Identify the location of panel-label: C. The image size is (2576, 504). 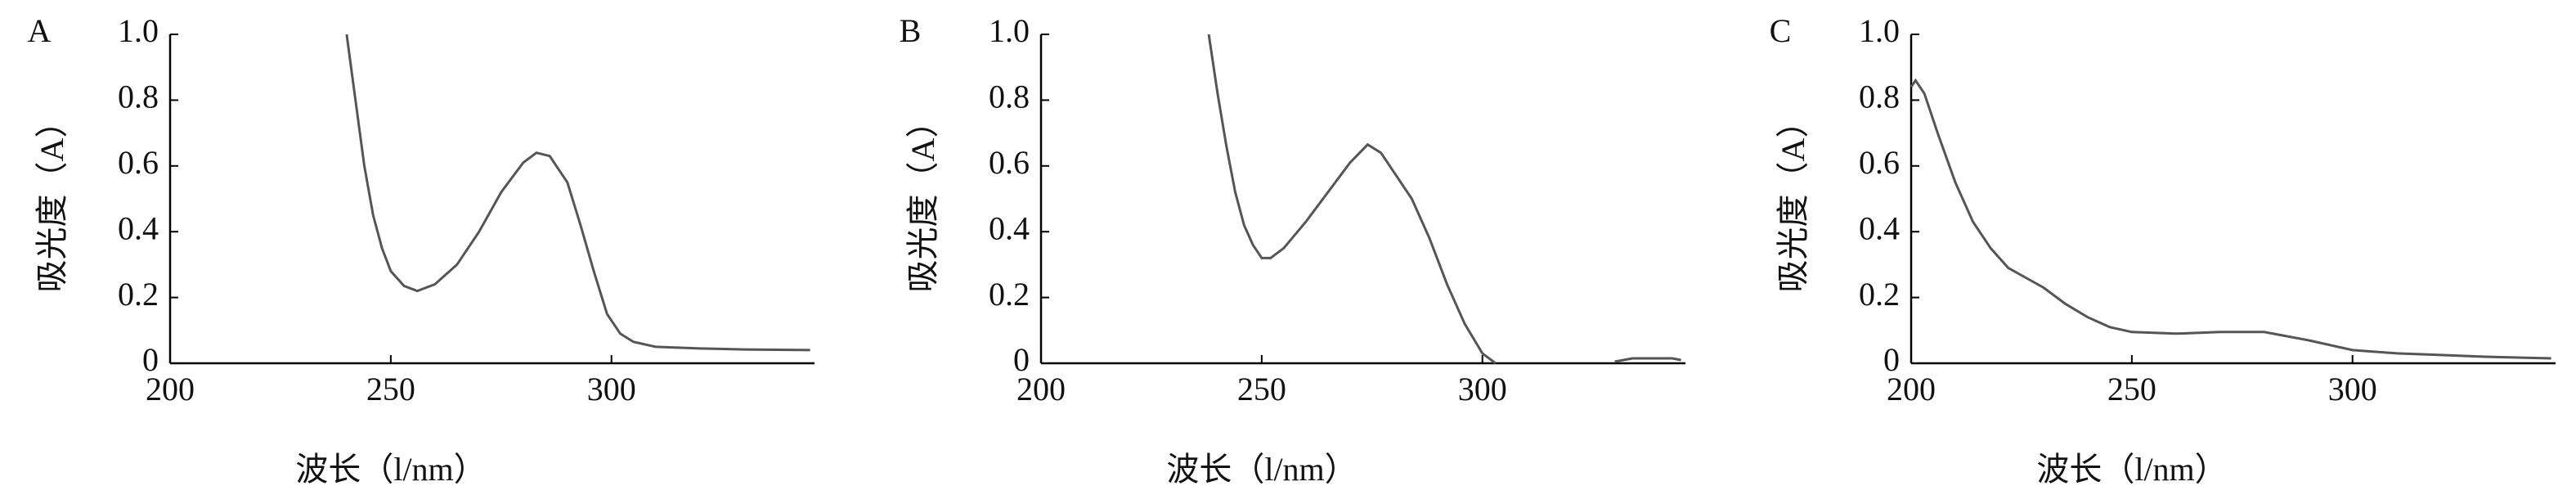
(1781, 31).